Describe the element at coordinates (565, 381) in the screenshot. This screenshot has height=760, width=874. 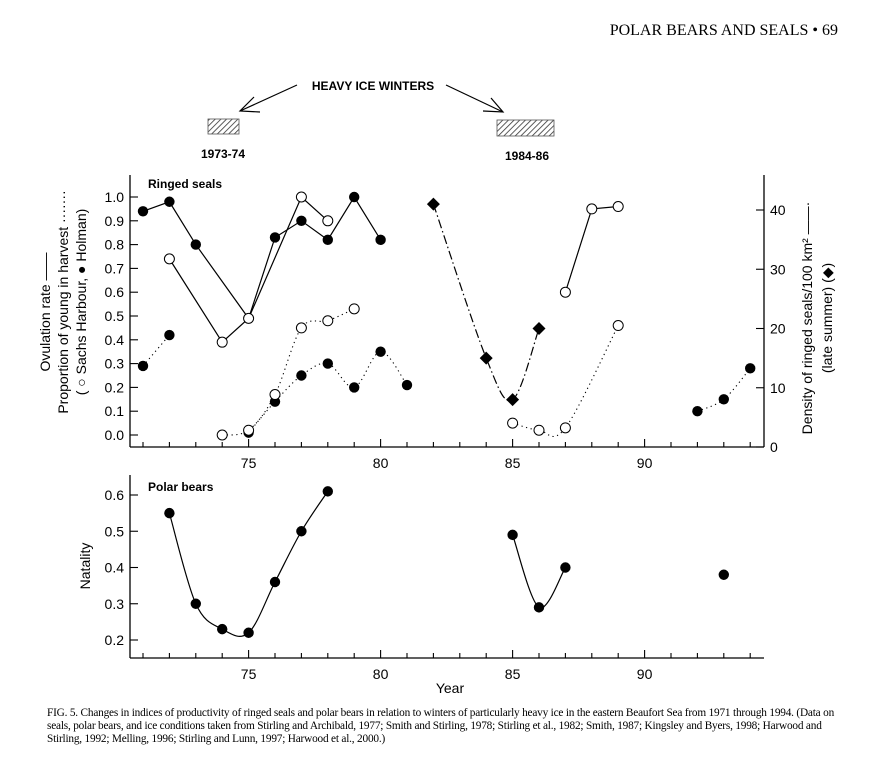
I see `series-line-proportion-of-young-in-harvest-sachs-harbour` at that location.